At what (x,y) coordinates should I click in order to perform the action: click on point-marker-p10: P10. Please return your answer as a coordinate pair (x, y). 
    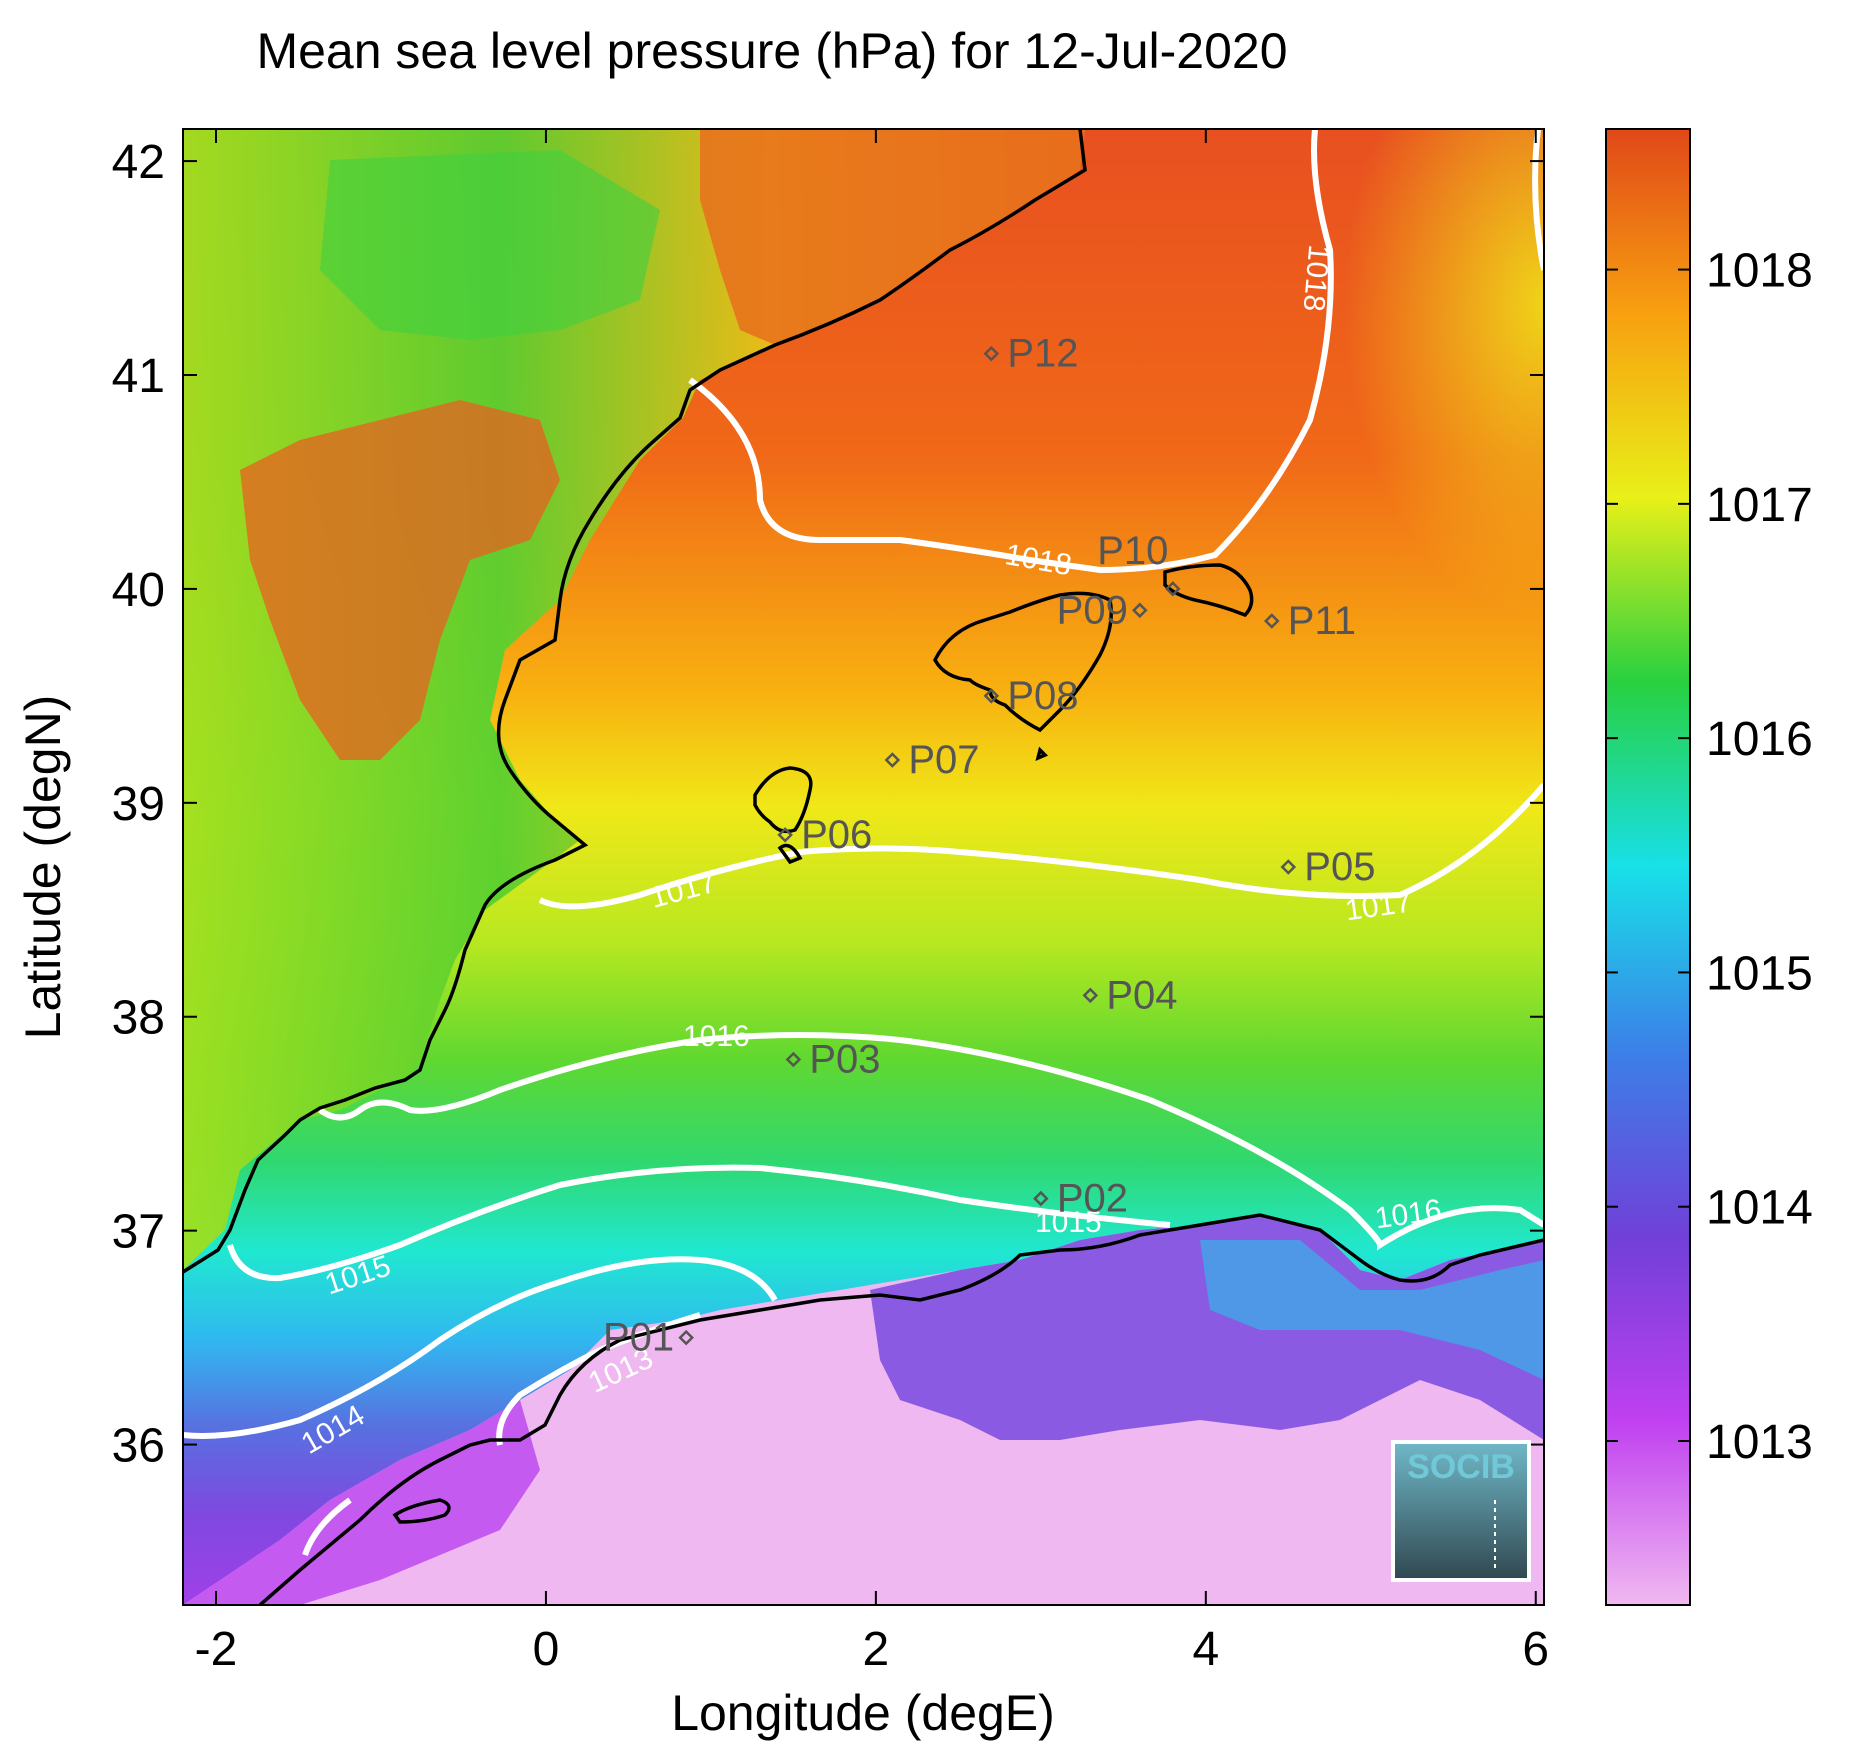
    Looking at the image, I should click on (1139, 563).